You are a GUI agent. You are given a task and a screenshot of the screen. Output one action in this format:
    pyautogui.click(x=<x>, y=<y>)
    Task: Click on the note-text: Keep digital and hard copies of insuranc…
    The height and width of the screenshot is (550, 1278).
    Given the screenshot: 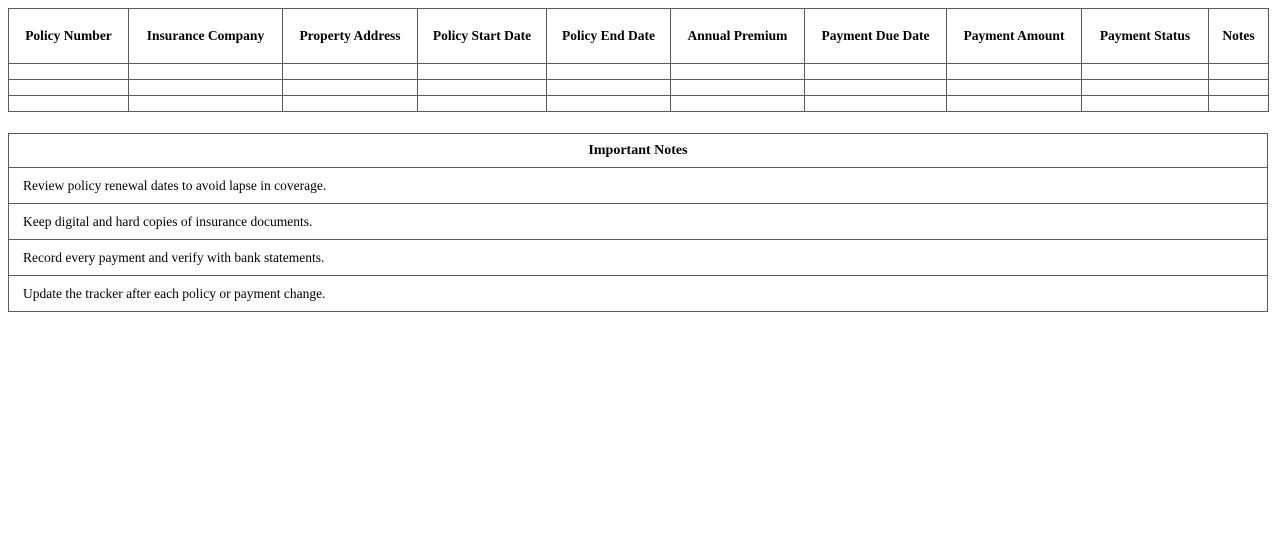 What is the action you would take?
    pyautogui.click(x=638, y=221)
    